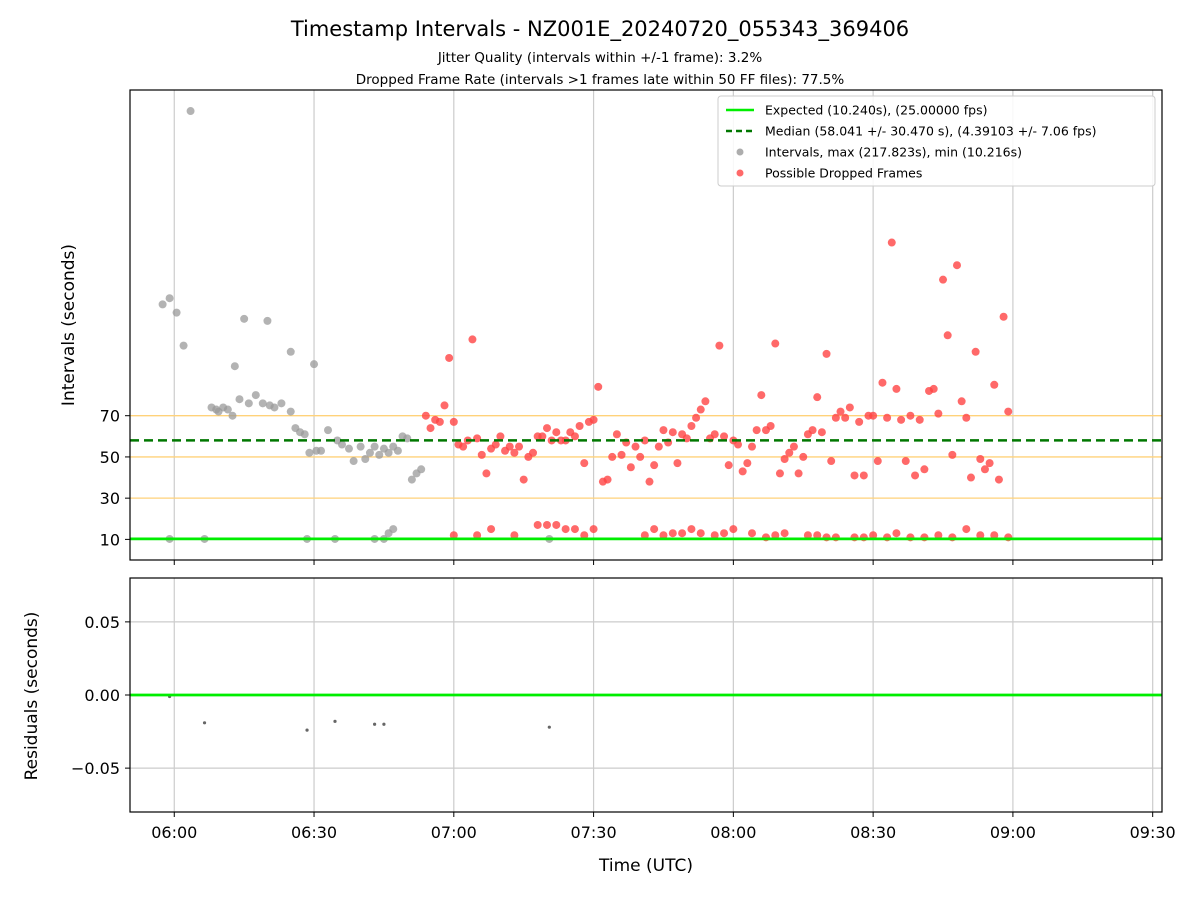  I want to click on x-tick-label: 09:30, so click(1153, 832).